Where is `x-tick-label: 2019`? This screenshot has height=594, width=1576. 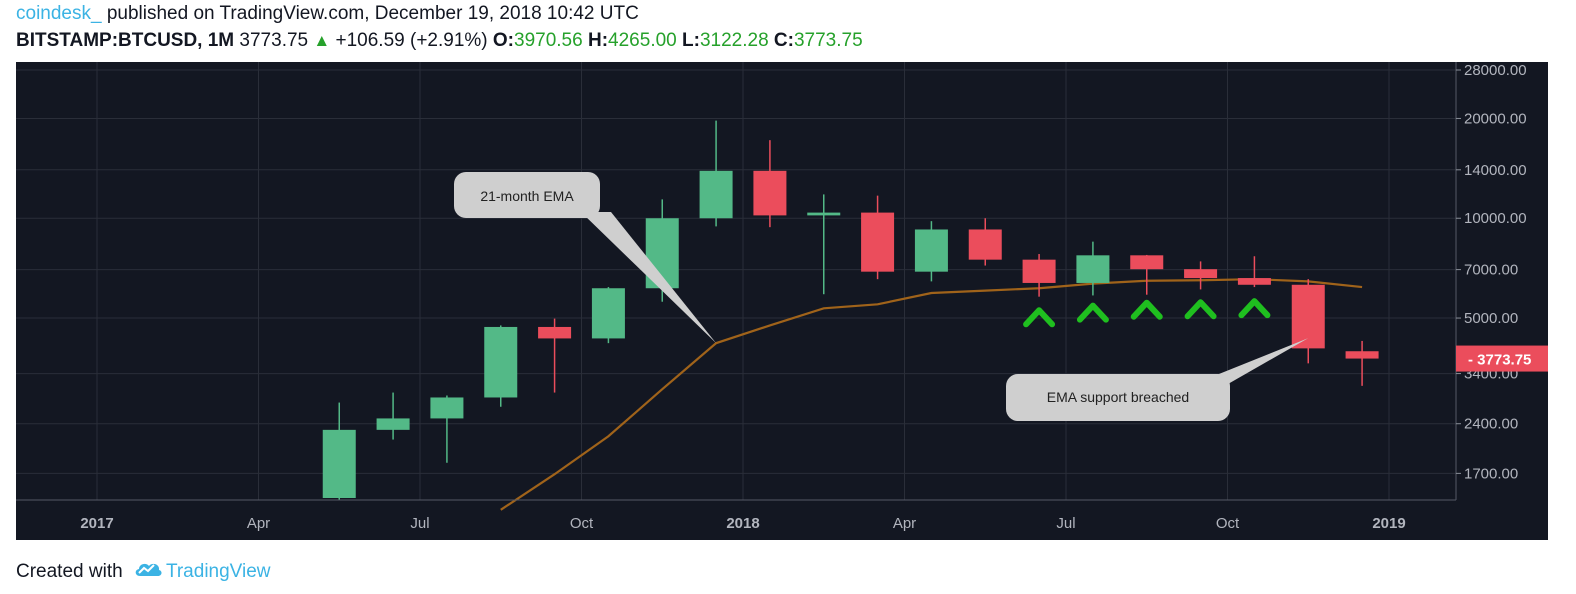 x-tick-label: 2019 is located at coordinates (1388, 523).